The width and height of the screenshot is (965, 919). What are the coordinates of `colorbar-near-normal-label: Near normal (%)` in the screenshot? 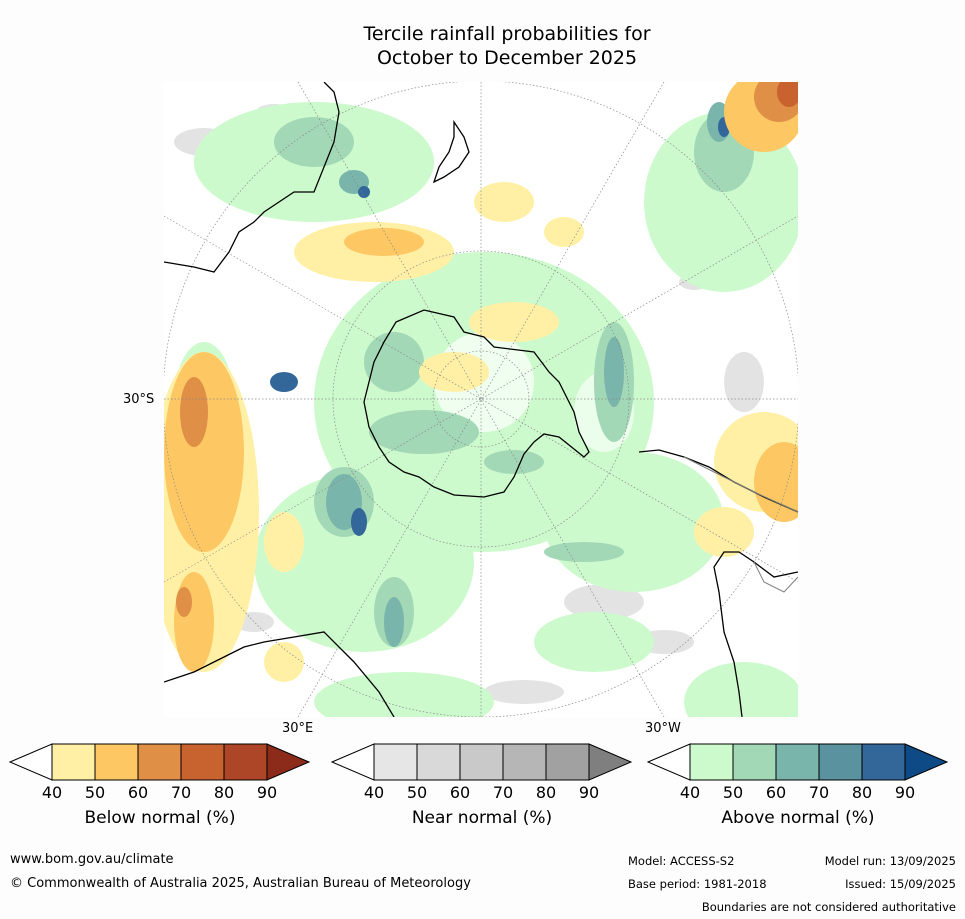 It's located at (482, 818).